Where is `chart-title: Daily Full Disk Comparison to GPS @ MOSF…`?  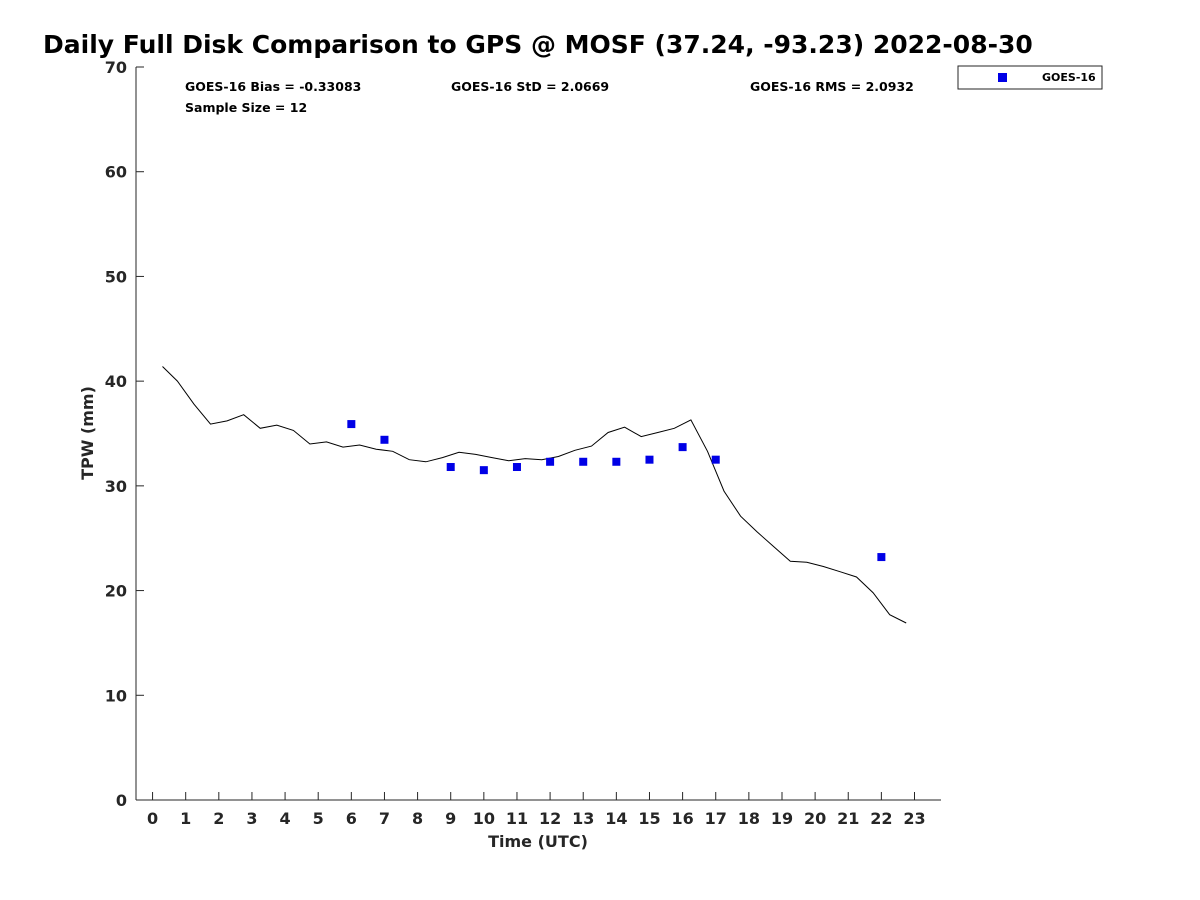
chart-title: Daily Full Disk Comparison to GPS @ MOSF… is located at coordinates (538, 44).